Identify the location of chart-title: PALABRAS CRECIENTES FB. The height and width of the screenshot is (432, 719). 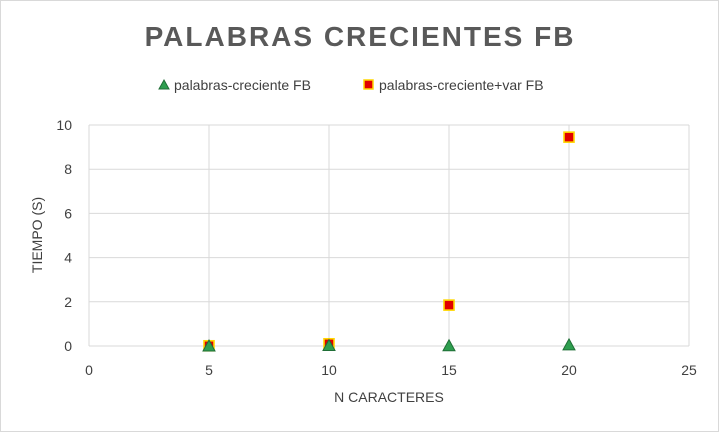
(360, 36).